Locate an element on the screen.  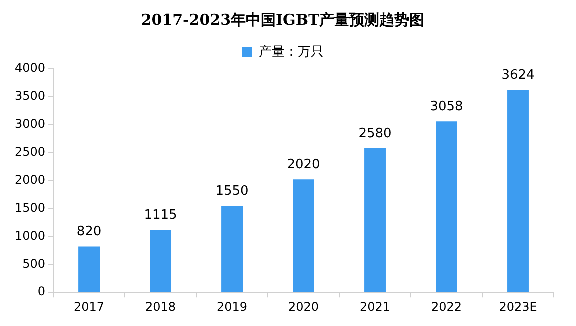
legend-label: 产量：万只 is located at coordinates (291, 52).